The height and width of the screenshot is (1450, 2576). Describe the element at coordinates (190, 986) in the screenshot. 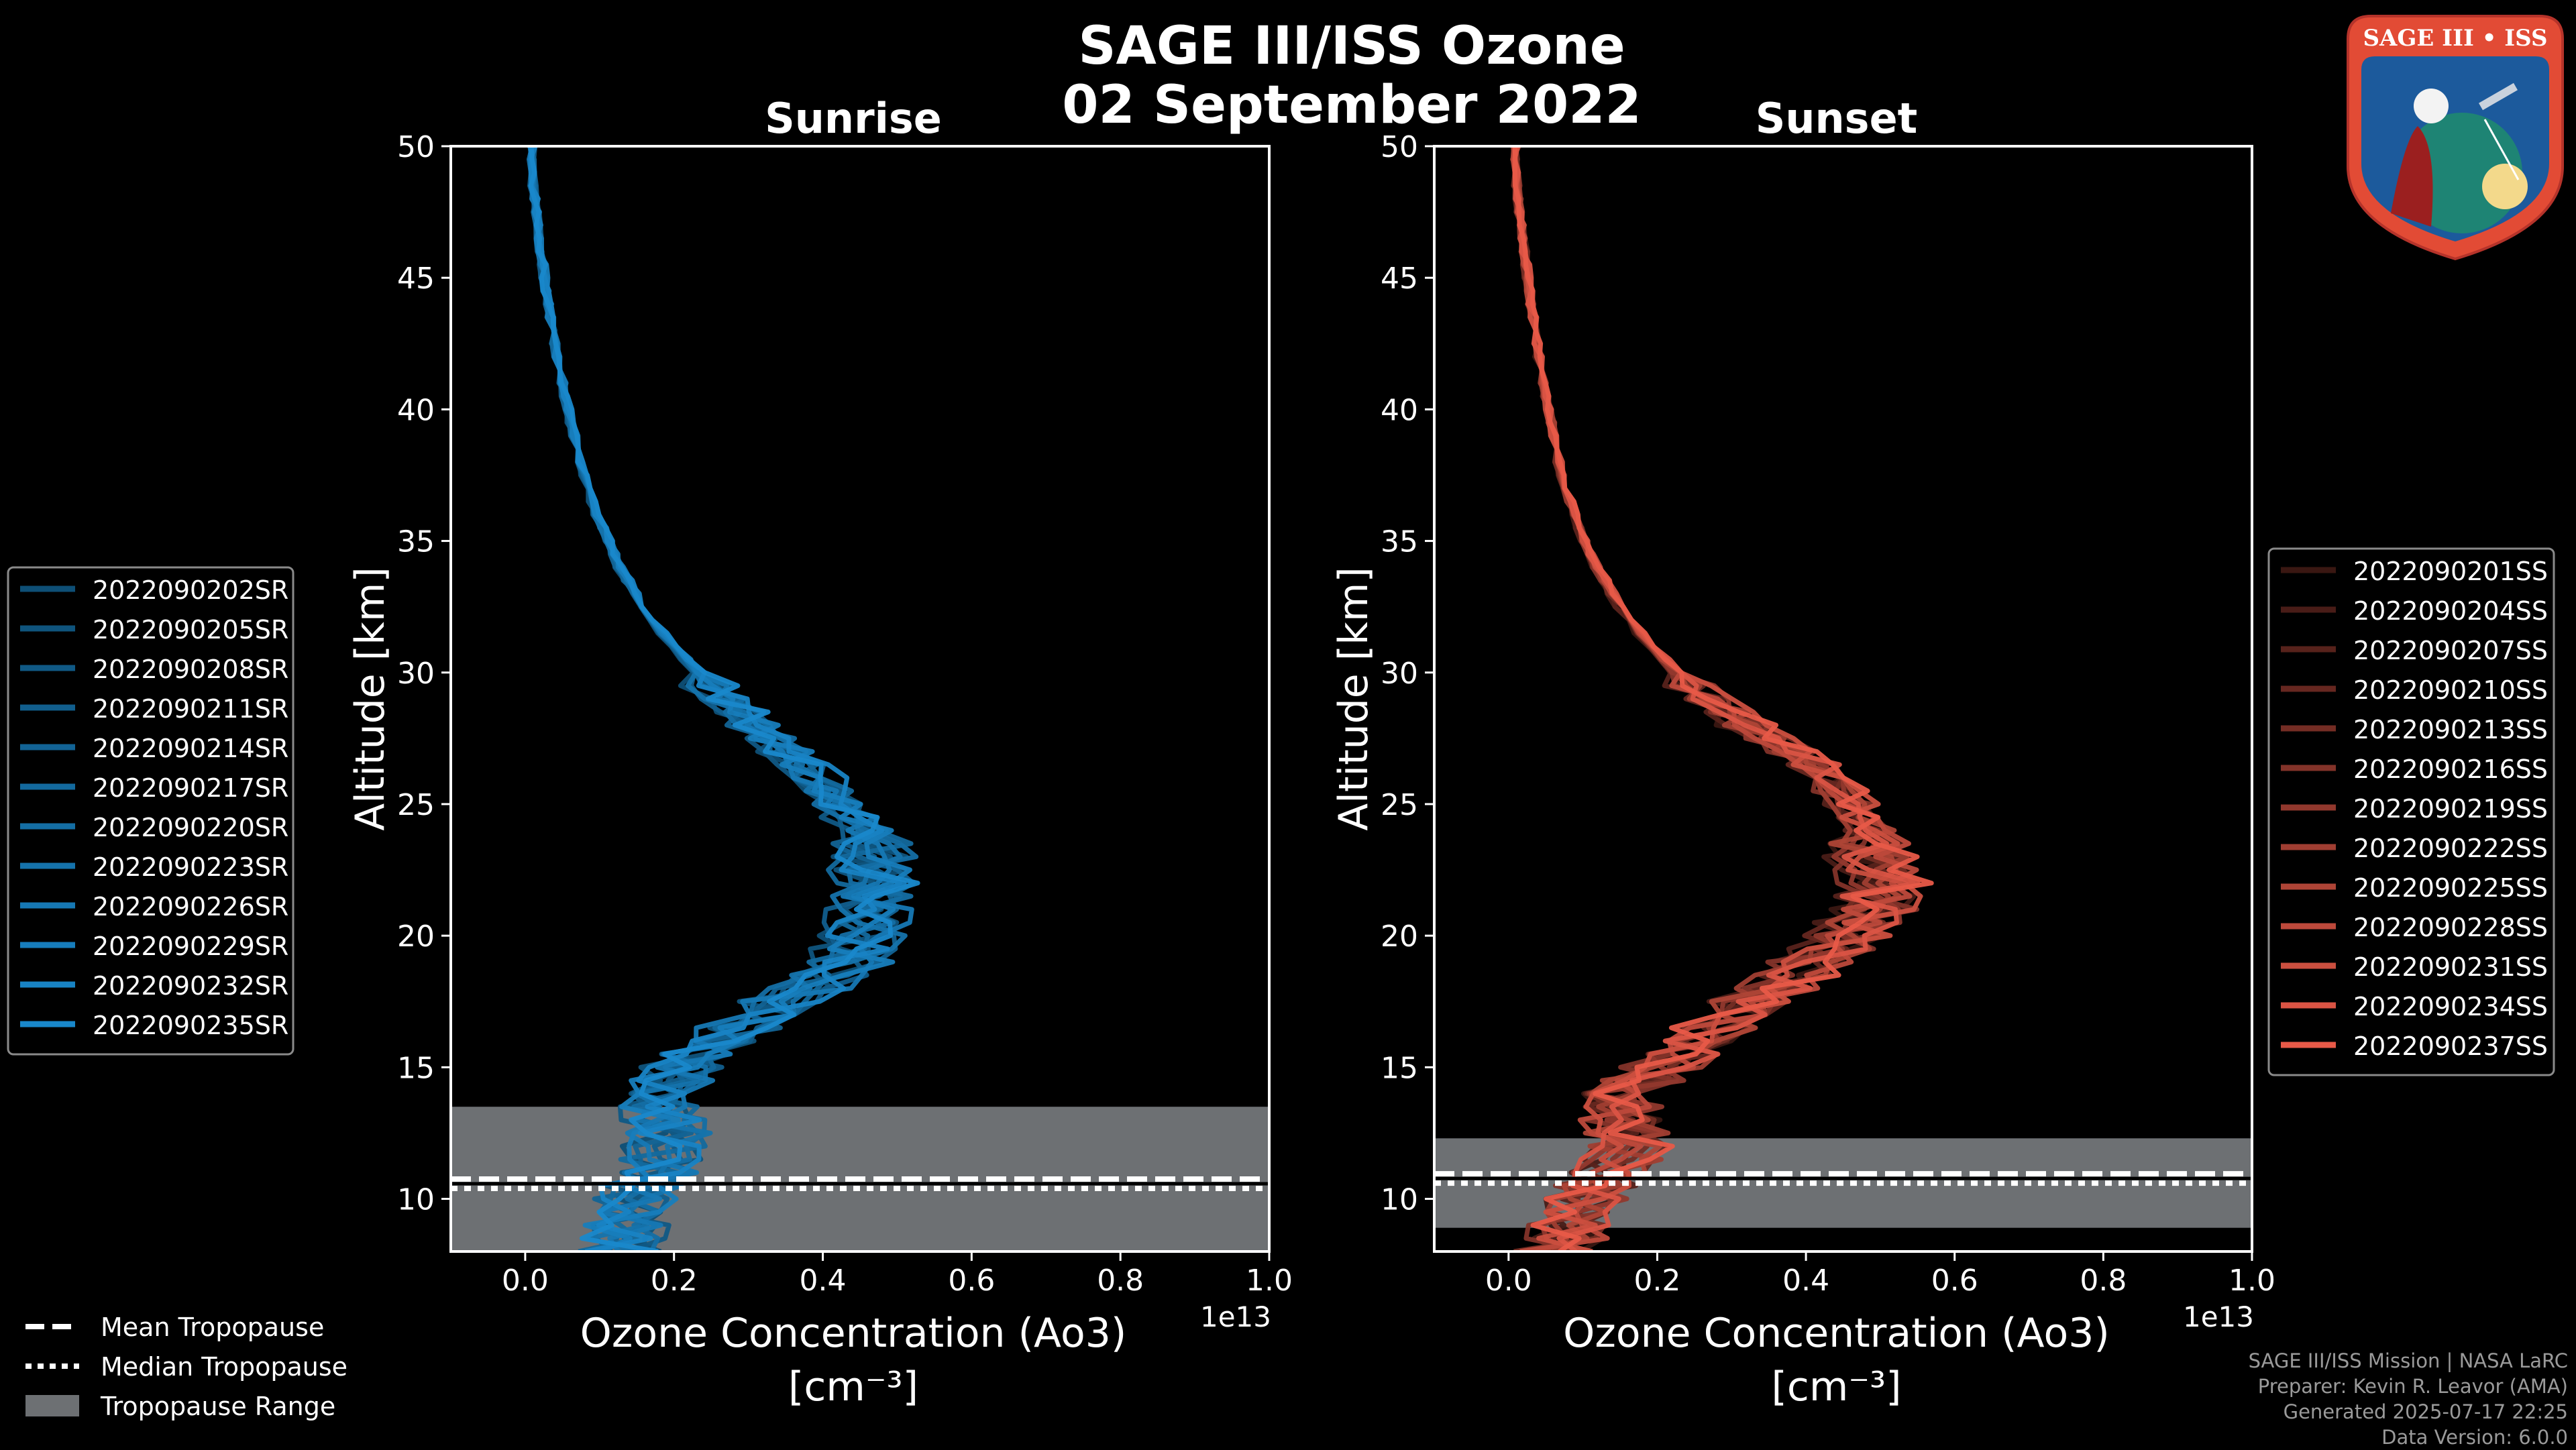

I see `legend-label-2022090232SR: 2022090232SR` at that location.